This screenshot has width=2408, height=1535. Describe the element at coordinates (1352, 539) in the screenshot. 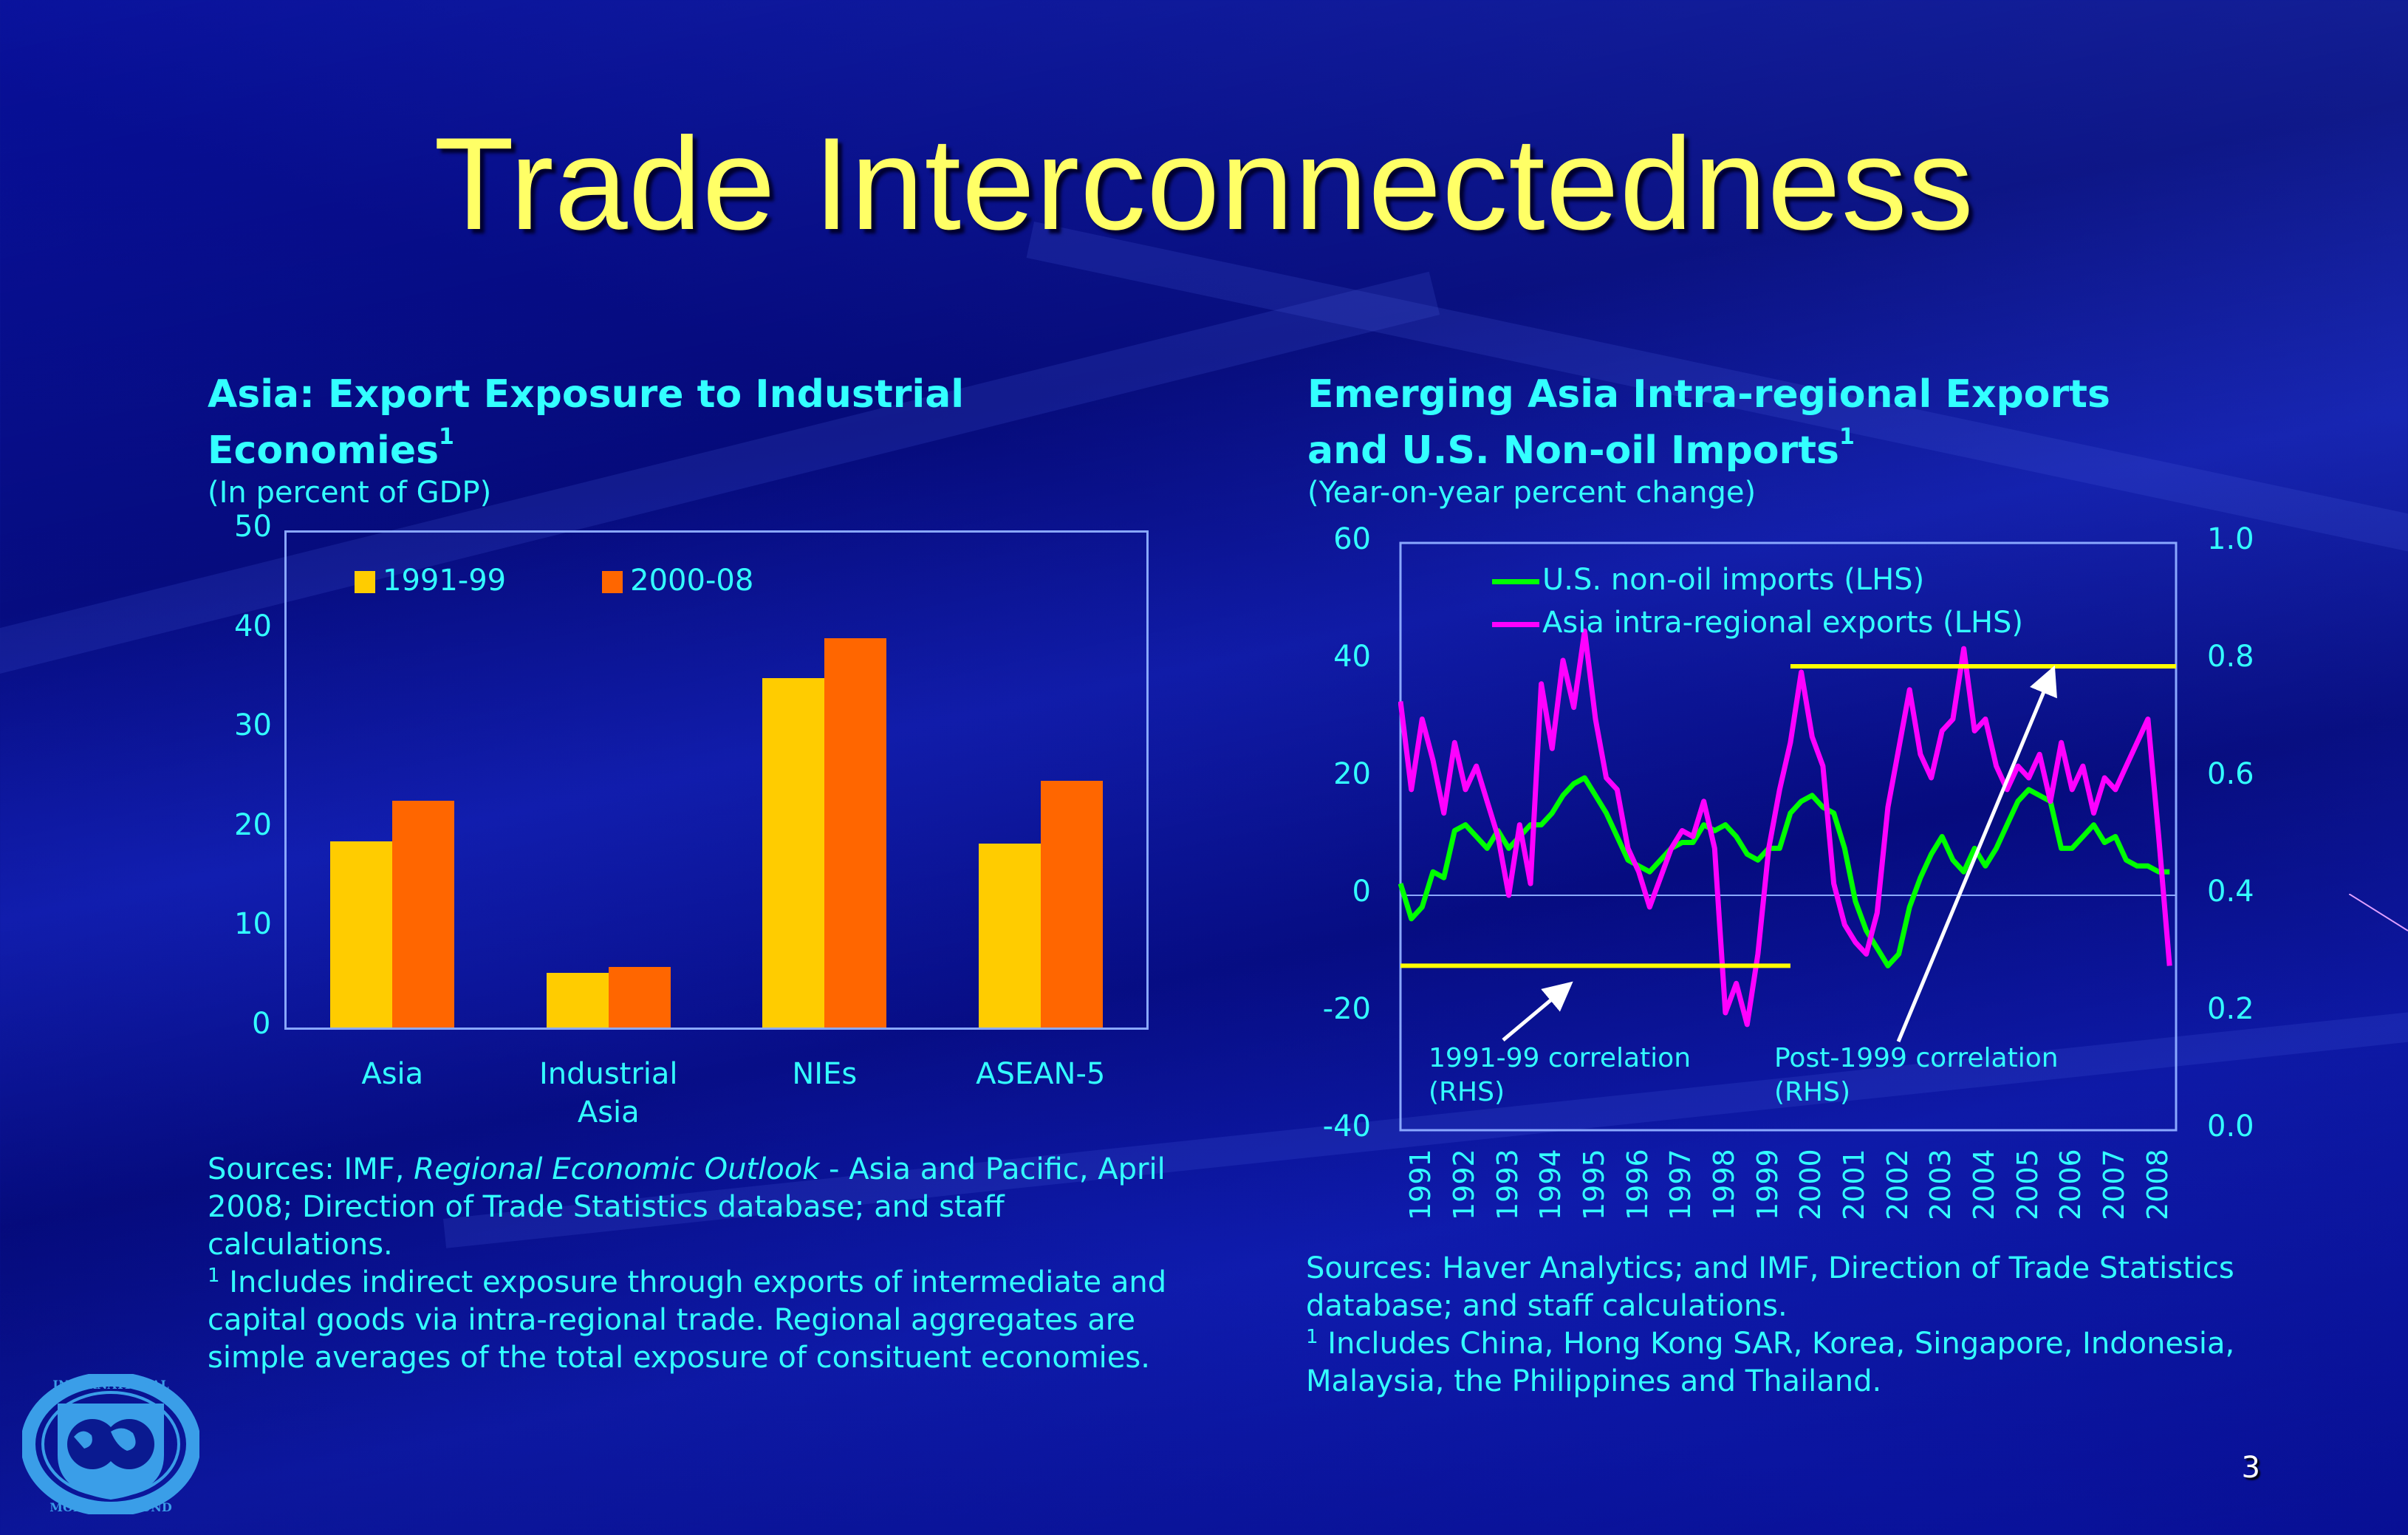

I see `y-left-tick-label: 60` at that location.